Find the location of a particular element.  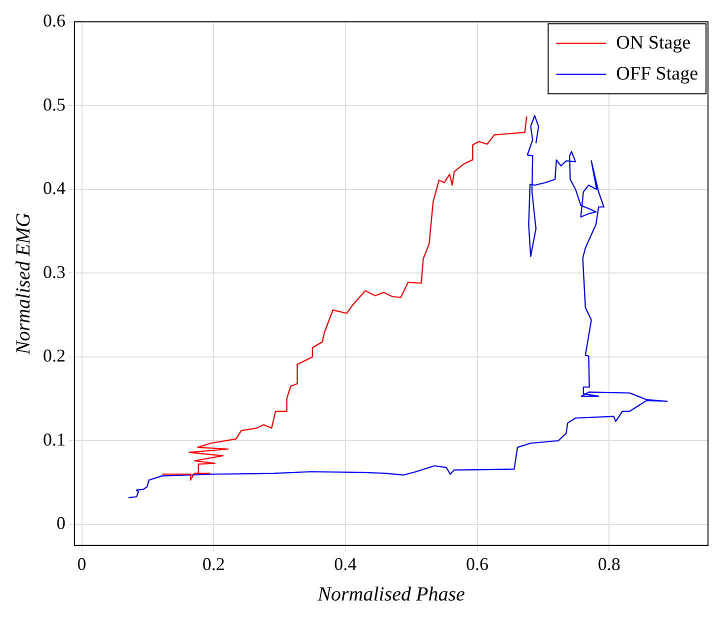

y-tick-label: 0.4 is located at coordinates (54, 188).